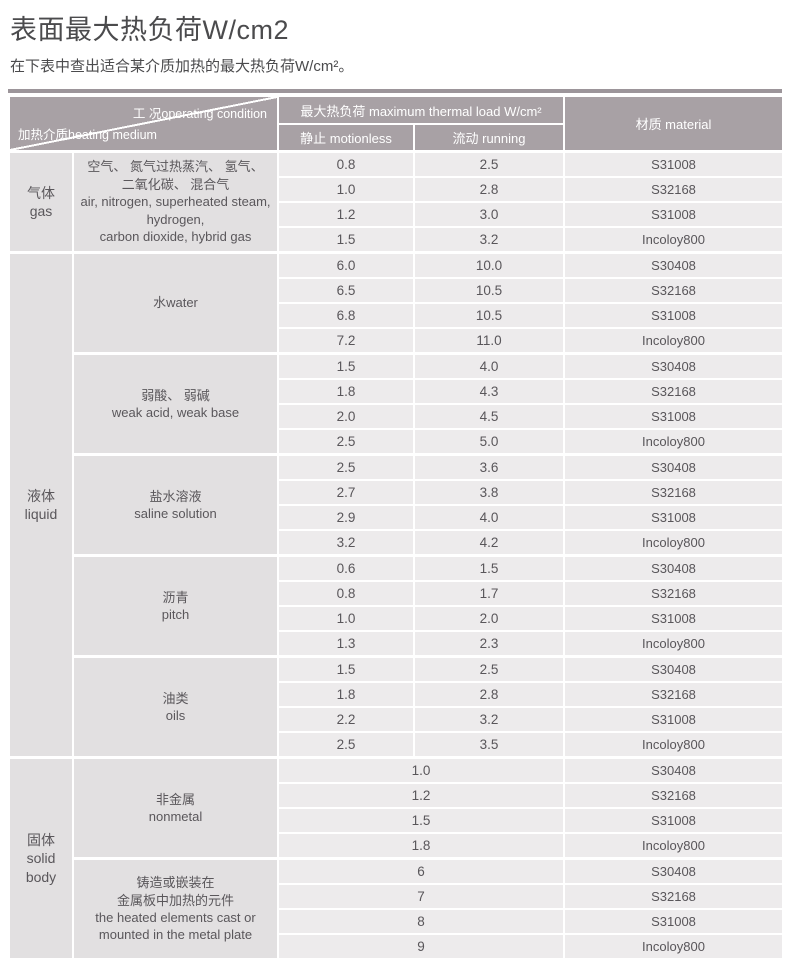 This screenshot has width=790, height=959. I want to click on table-row: 1.8 2.8 S32168, so click(396, 694).